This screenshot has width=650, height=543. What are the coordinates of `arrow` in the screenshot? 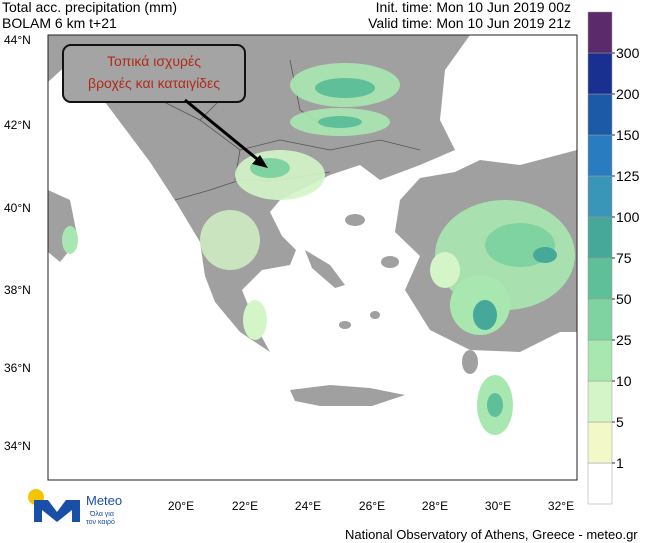 It's located at (223, 131).